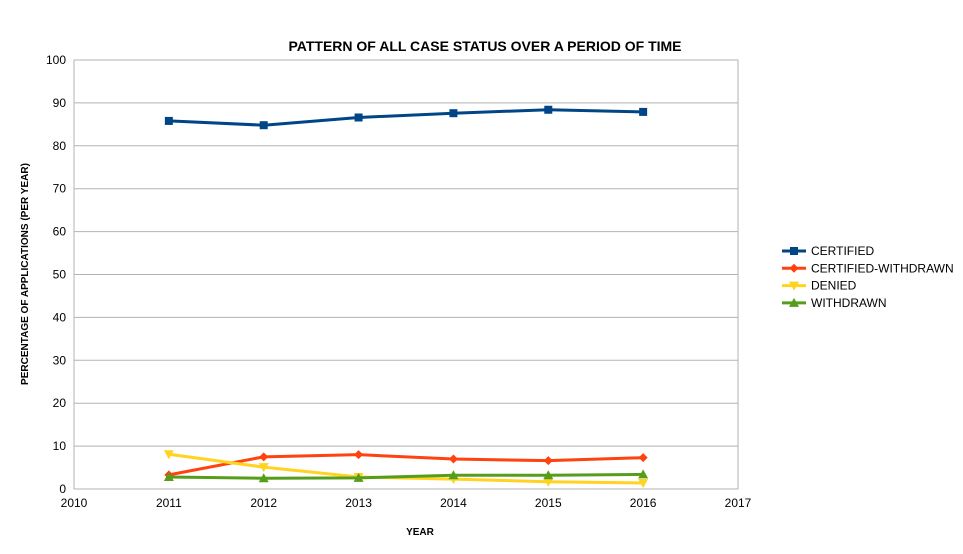 This screenshot has width=963, height=554. Describe the element at coordinates (548, 503) in the screenshot. I see `x-tick-label: 2015` at that location.